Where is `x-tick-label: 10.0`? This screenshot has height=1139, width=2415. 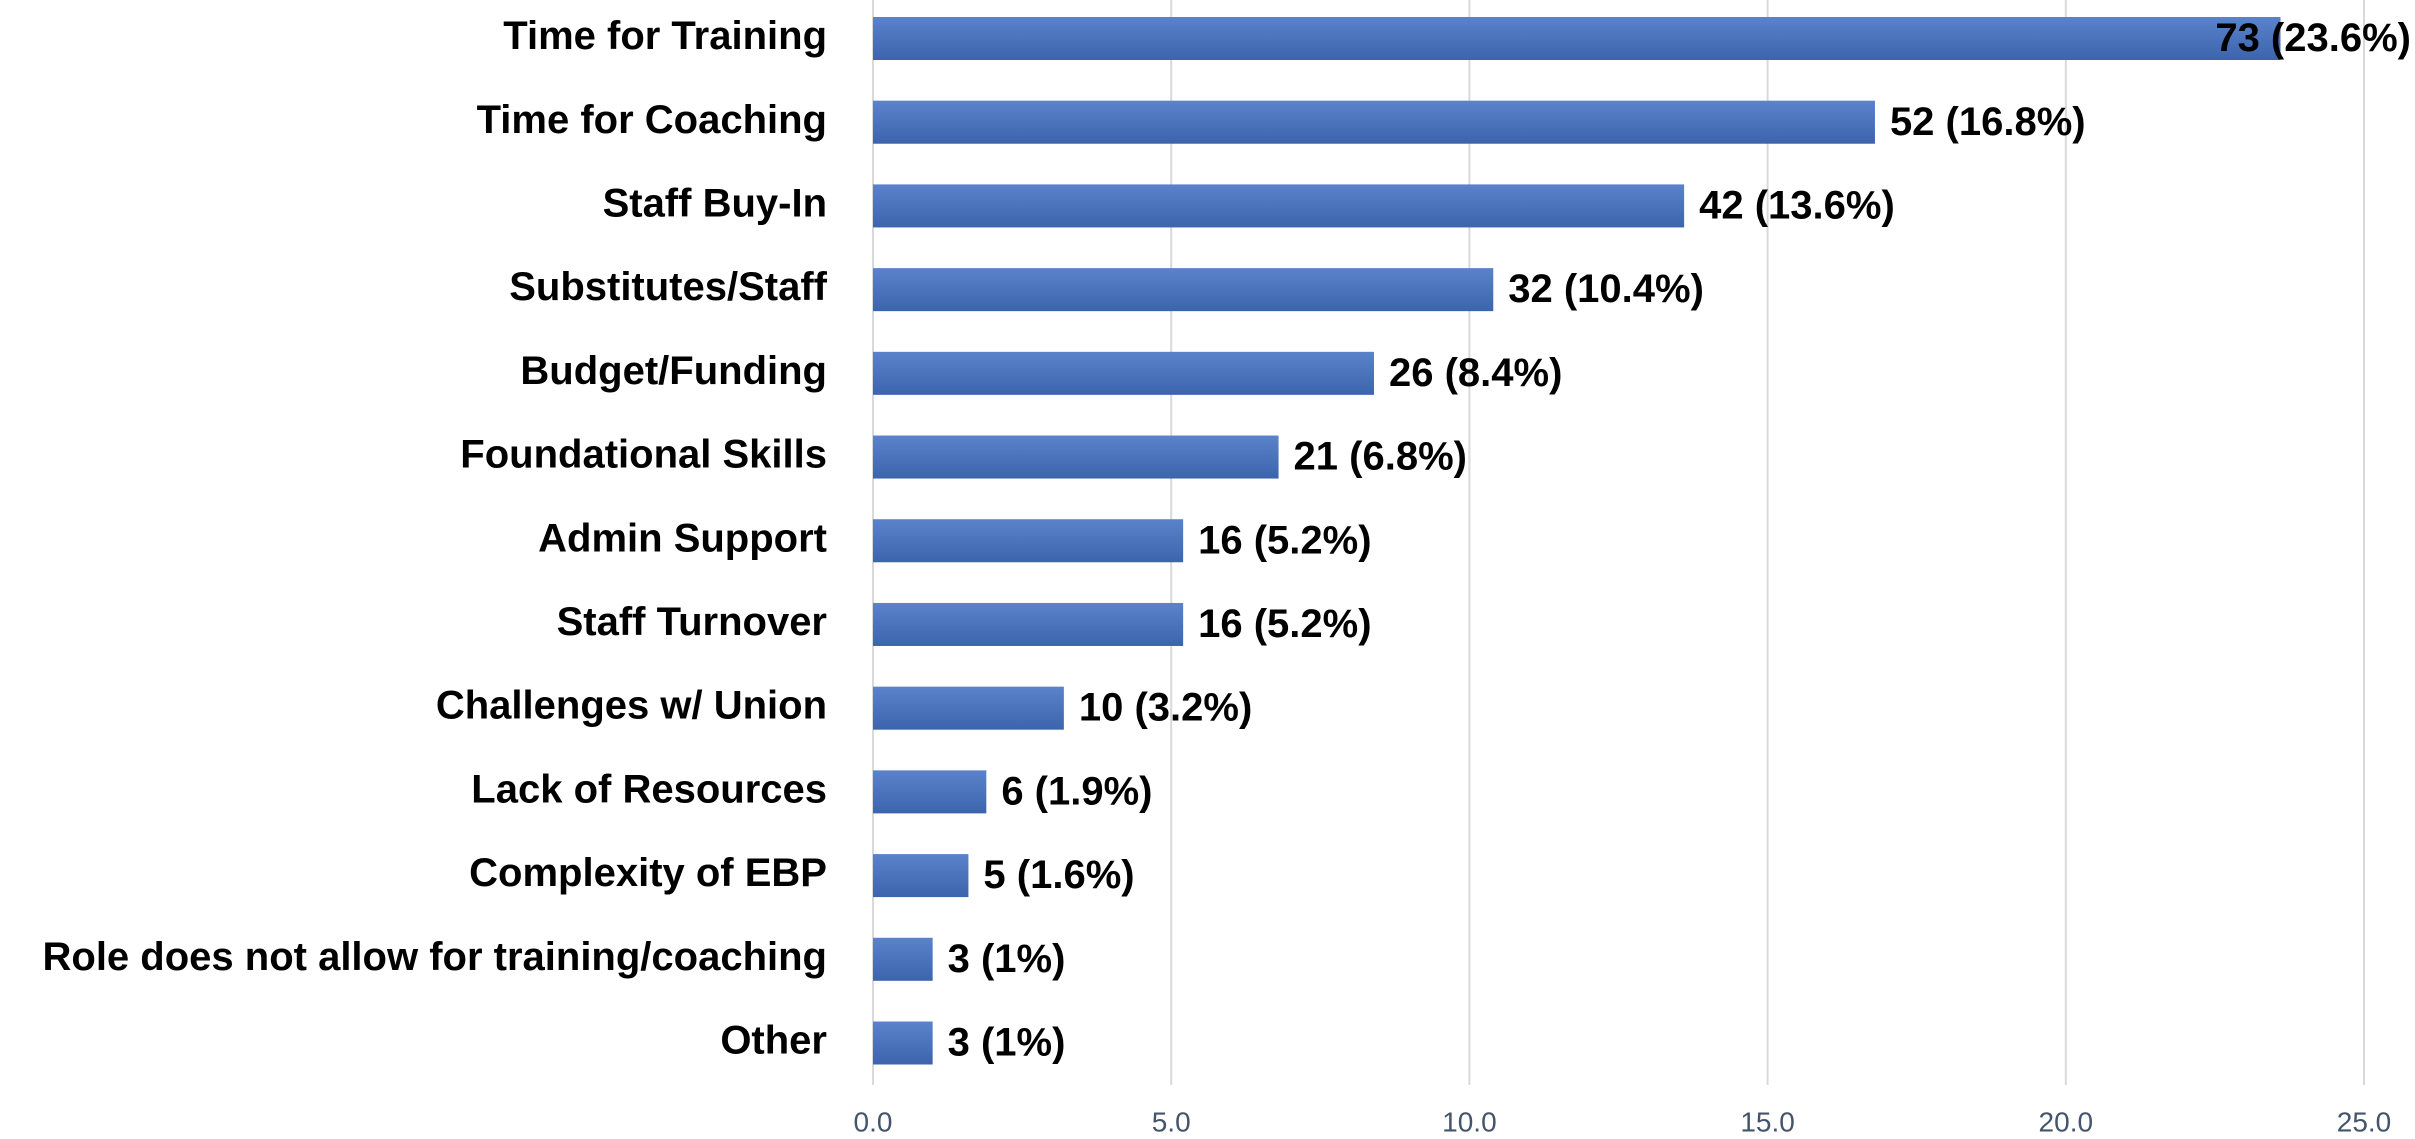 x-tick-label: 10.0 is located at coordinates (1469, 1121).